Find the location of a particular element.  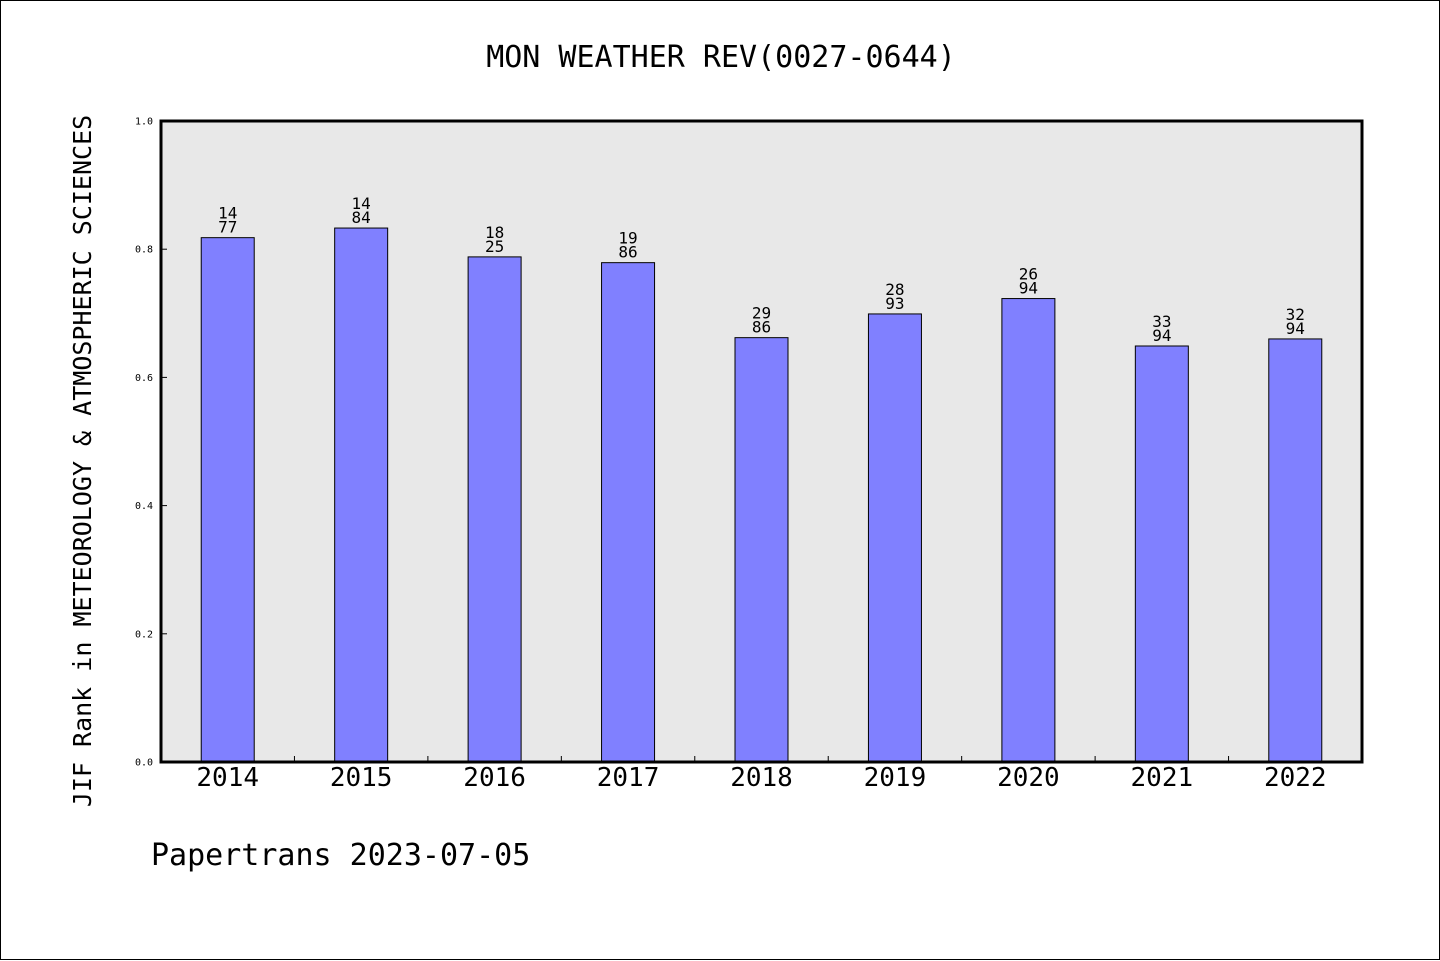

bar-label-percentile: 77 is located at coordinates (227, 227).